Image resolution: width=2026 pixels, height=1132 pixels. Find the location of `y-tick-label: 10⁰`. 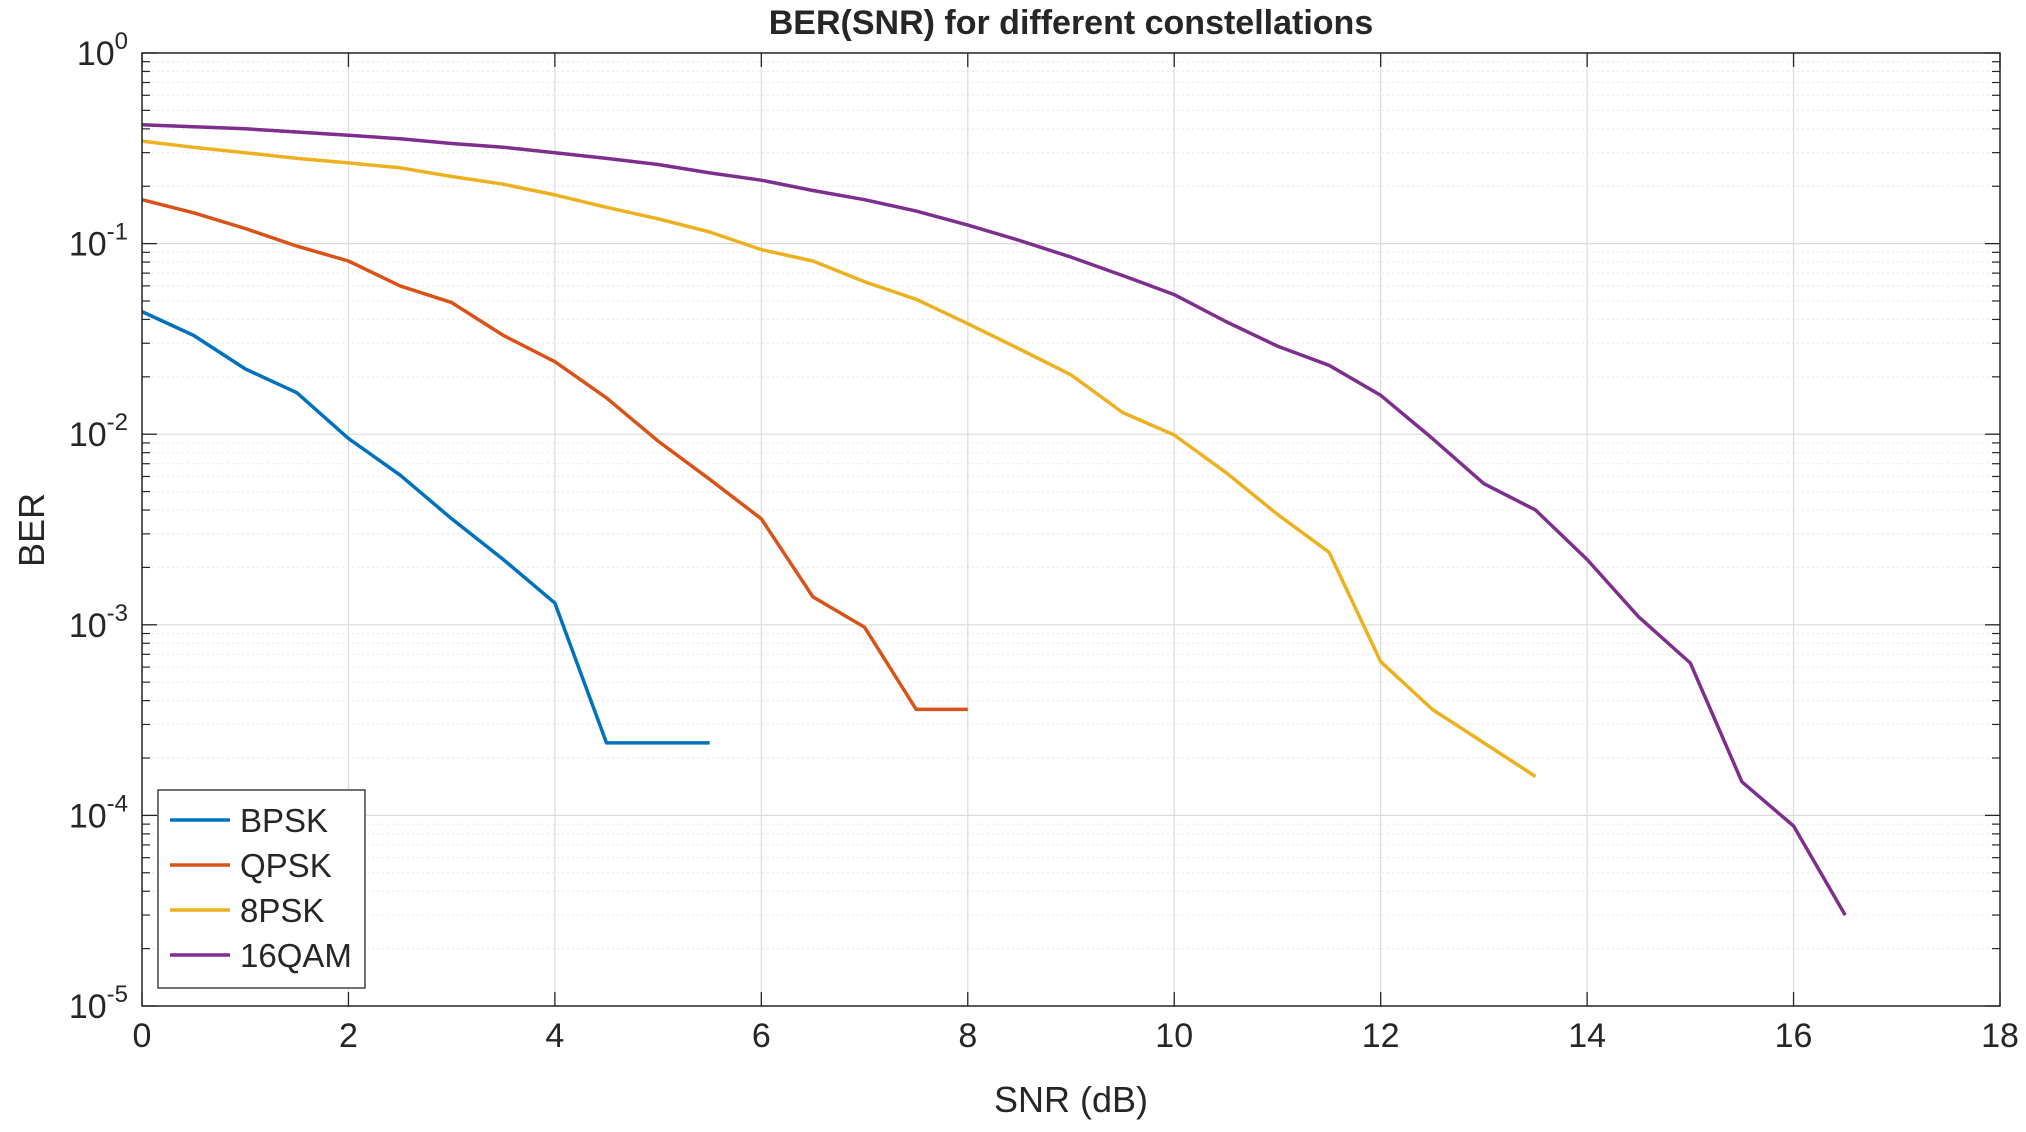

y-tick-label: 10⁰ is located at coordinates (102, 50).